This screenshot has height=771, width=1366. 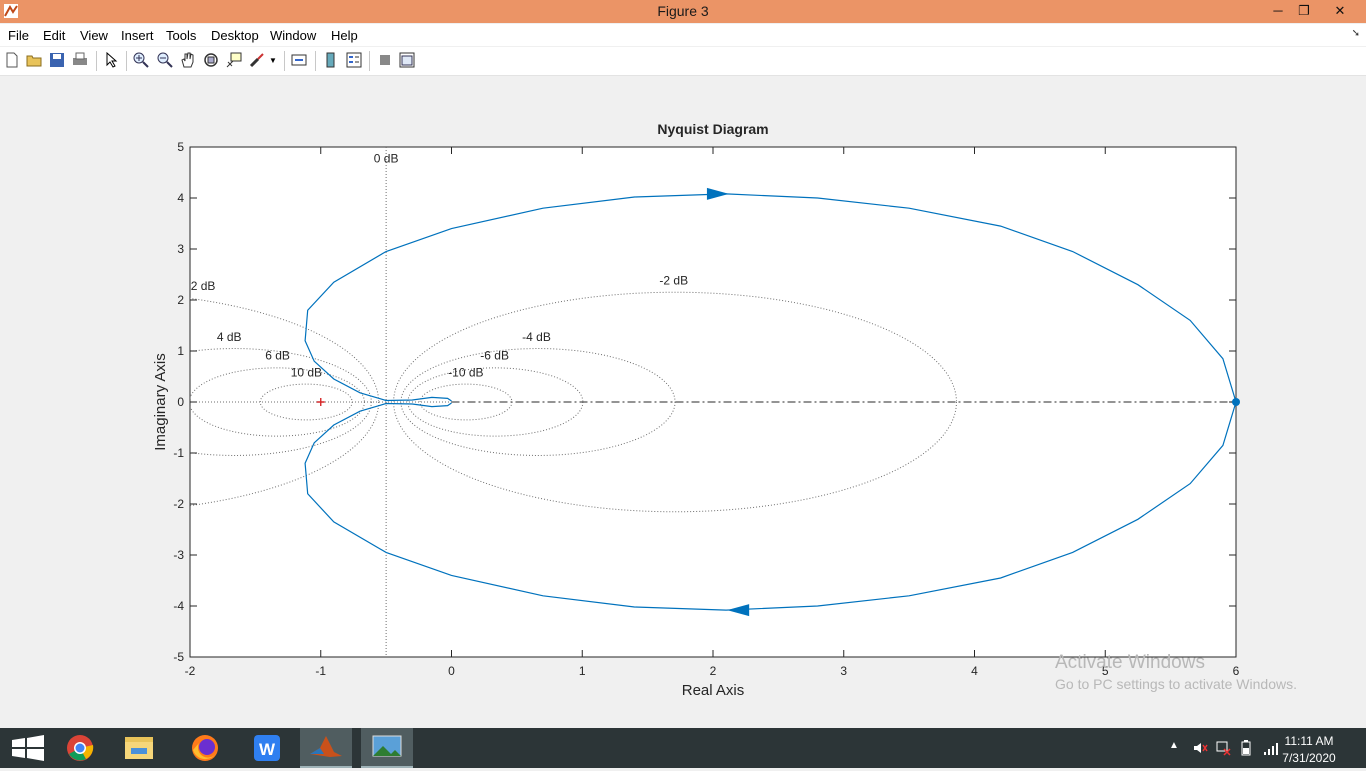 What do you see at coordinates (1105, 671) in the screenshot?
I see `x-tick-label: 5` at bounding box center [1105, 671].